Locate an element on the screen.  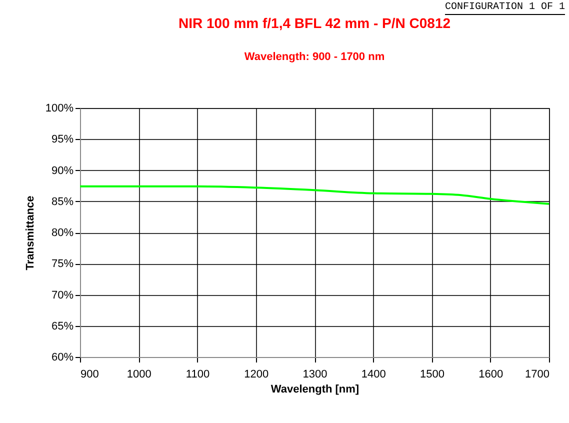
x-tick-label: 1000 is located at coordinates (139, 374).